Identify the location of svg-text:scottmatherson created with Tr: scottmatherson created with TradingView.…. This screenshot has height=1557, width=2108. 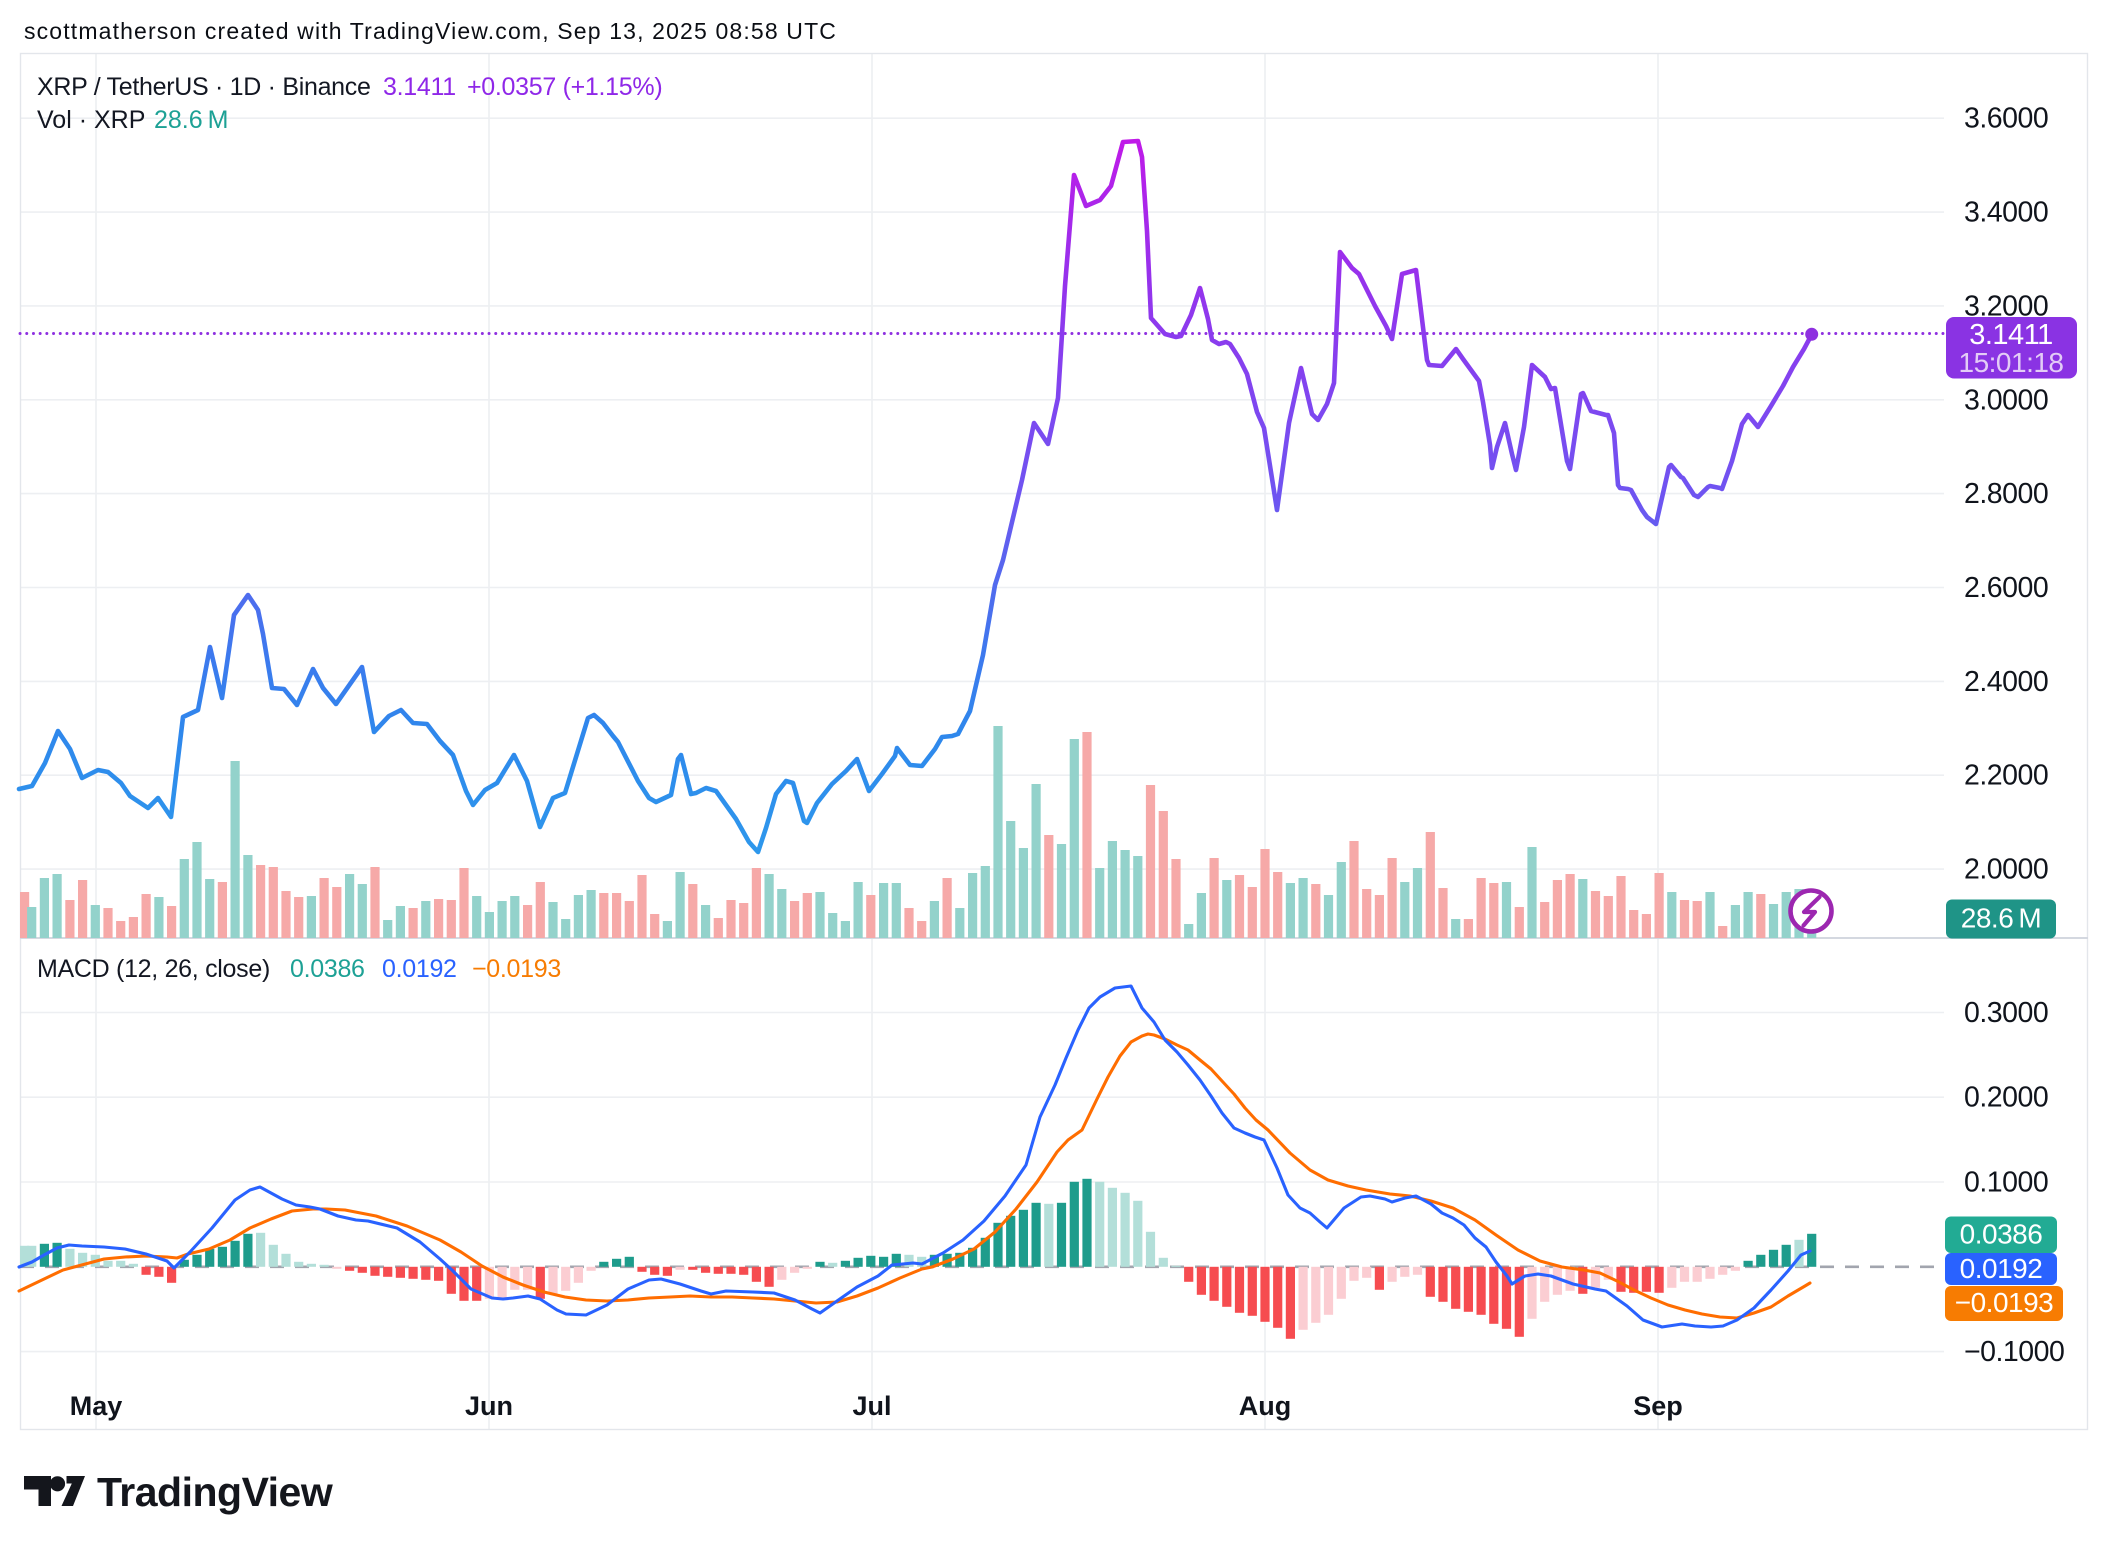
(430, 31).